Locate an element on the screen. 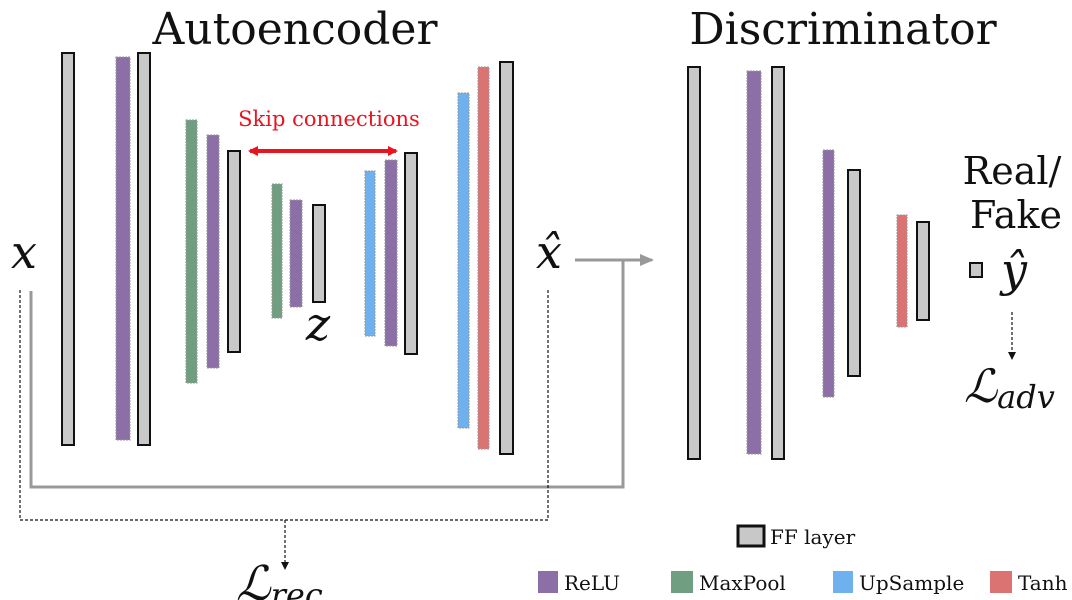  reconstruction-loss-subscript: rec is located at coordinates (297, 588).